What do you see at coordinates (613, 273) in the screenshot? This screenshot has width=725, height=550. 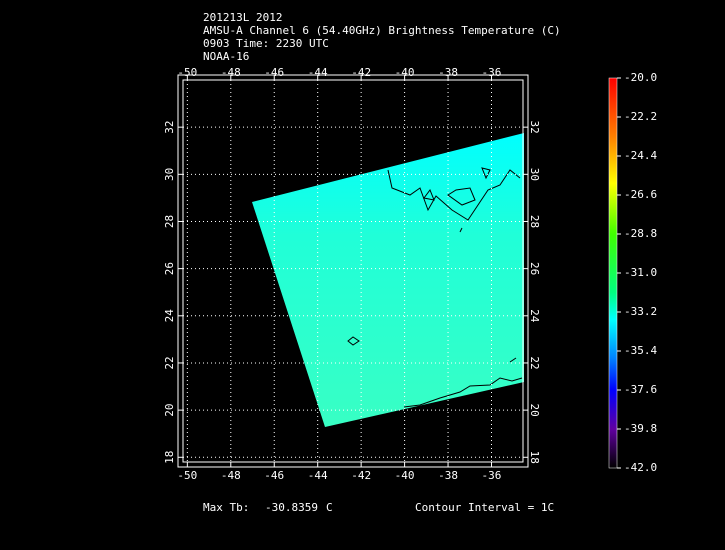 I see `colorbar` at bounding box center [613, 273].